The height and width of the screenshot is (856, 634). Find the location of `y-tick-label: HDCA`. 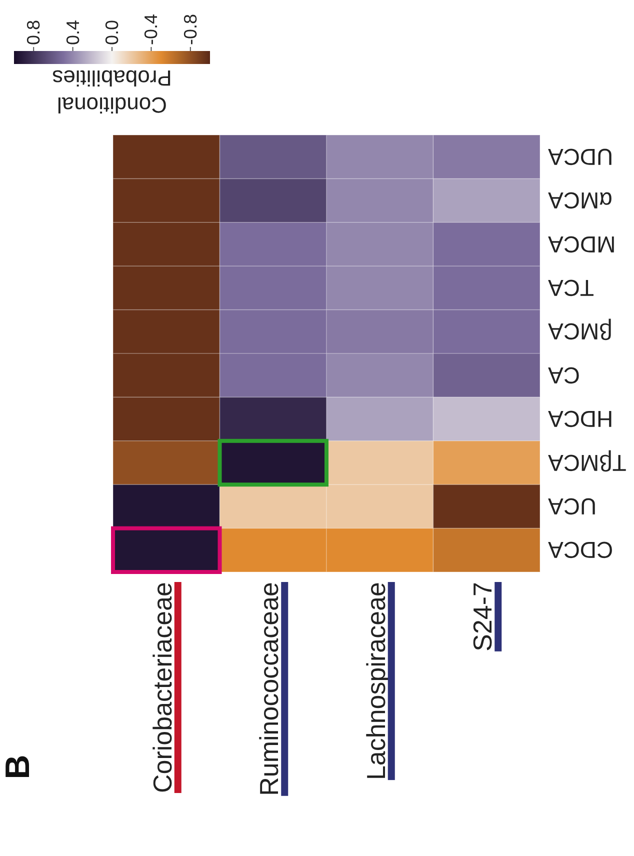

y-tick-label: HDCA is located at coordinates (580, 419).